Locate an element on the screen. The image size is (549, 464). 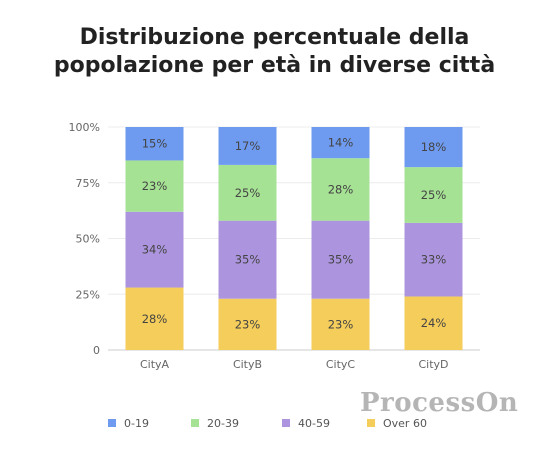
bar-label-cityd-20-39: 25% is located at coordinates (434, 195).